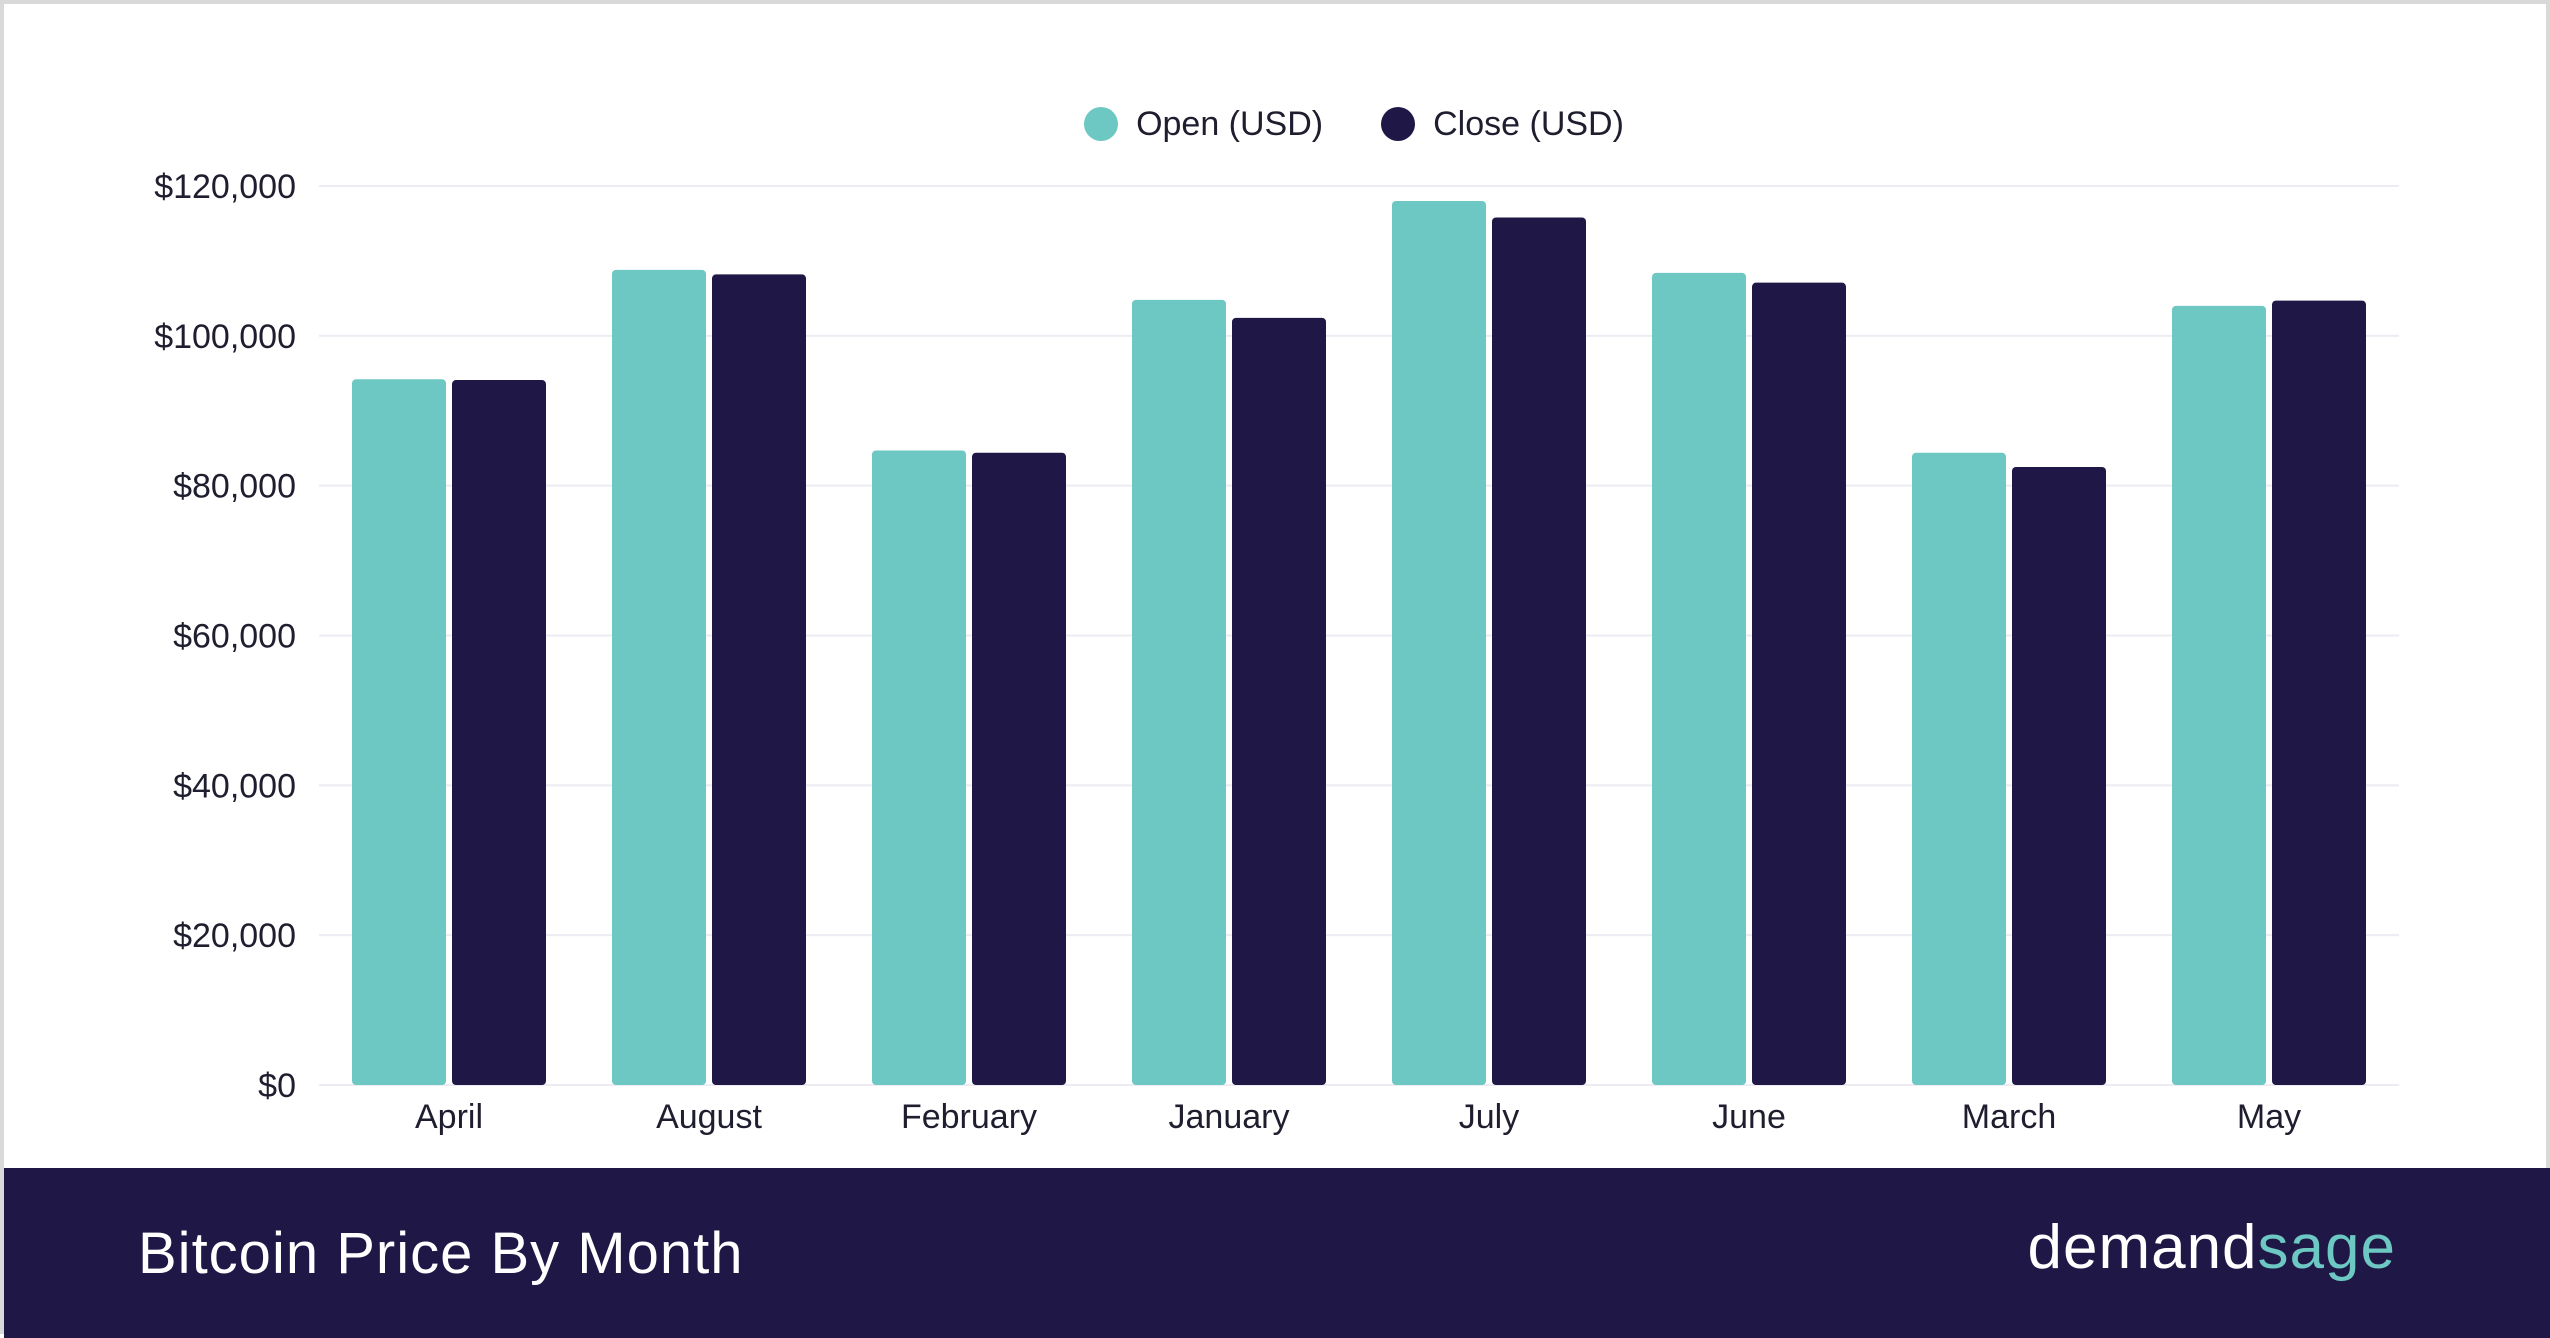 The width and height of the screenshot is (2550, 1338). I want to click on y-tick-label: $20,000, so click(234, 936).